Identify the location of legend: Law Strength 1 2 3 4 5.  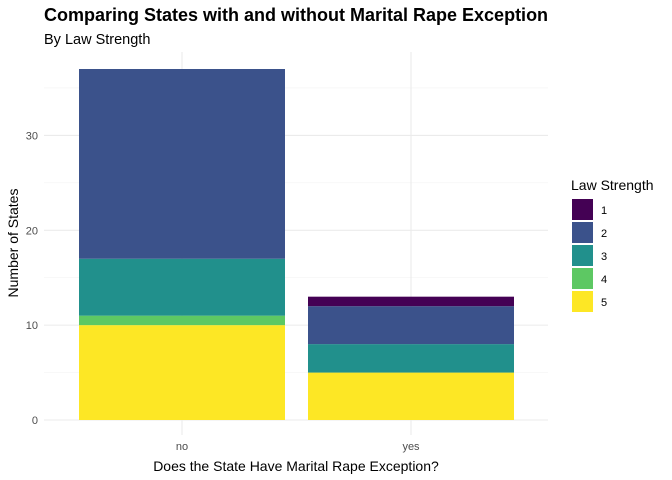
(612, 244).